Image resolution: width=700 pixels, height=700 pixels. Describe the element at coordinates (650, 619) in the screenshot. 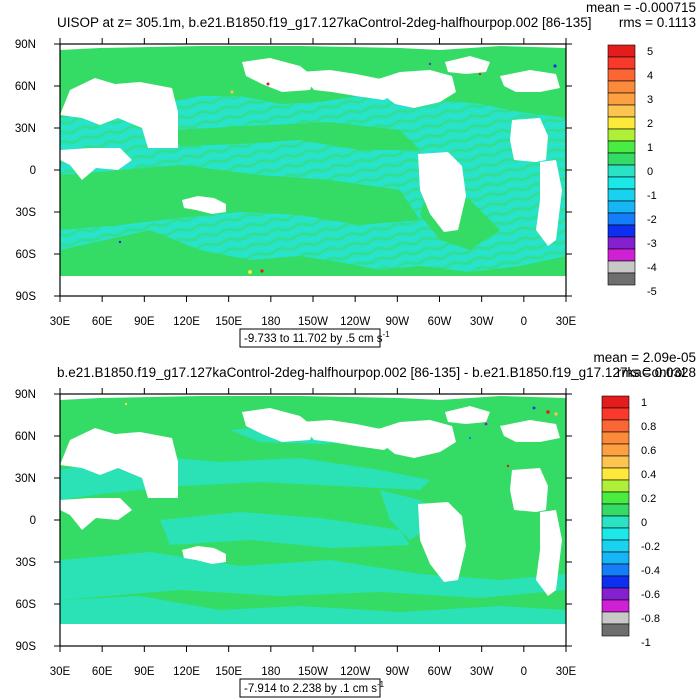

I see `colorbar-label: -0.8` at that location.